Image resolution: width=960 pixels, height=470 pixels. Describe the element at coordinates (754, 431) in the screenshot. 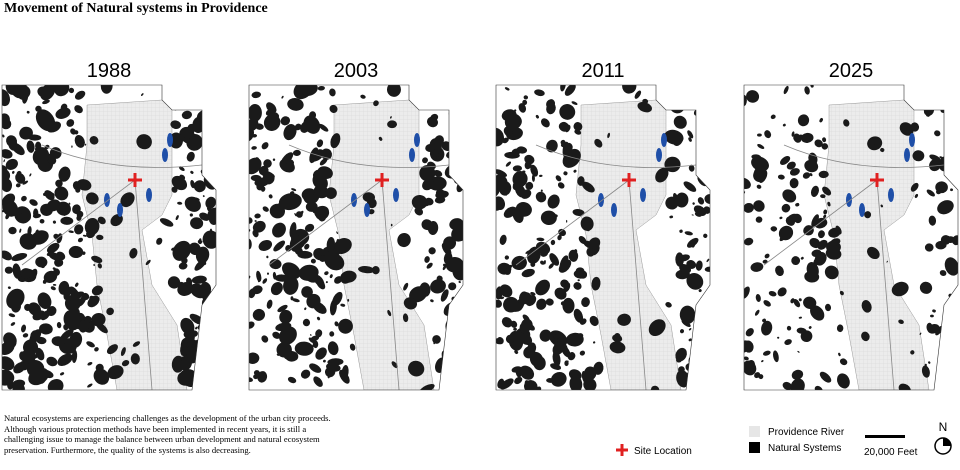

I see `river-swatch` at that location.